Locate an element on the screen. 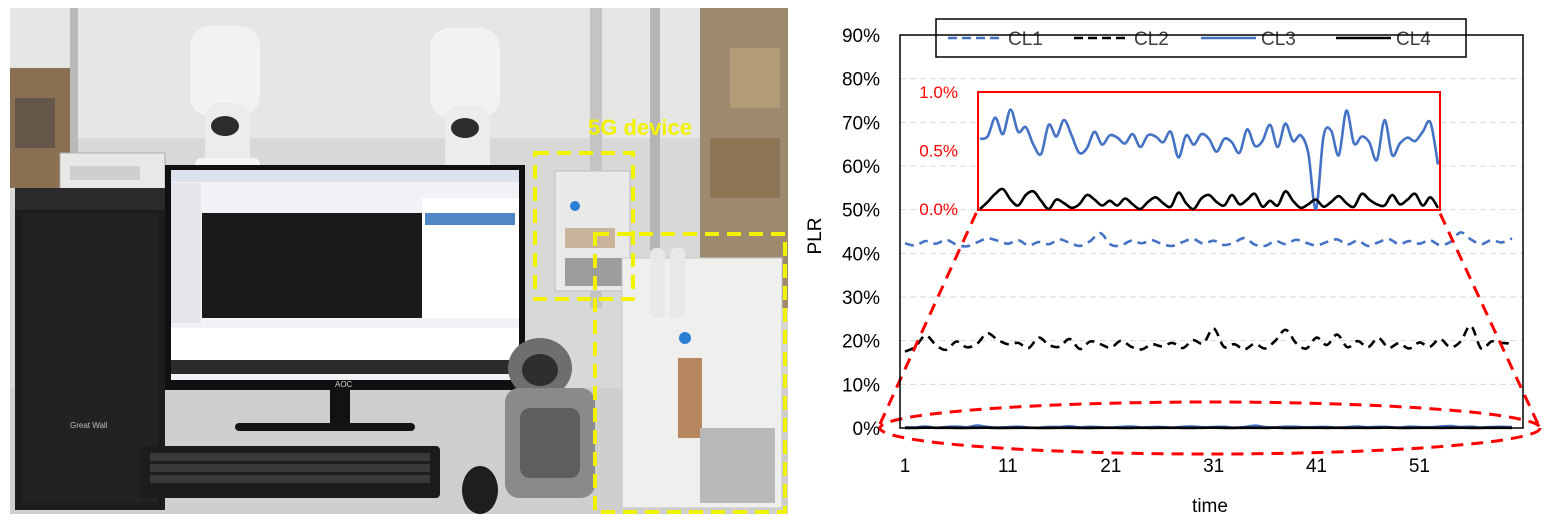 The image size is (1550, 525). 5g-device-label: 5G device is located at coordinates (640, 127).